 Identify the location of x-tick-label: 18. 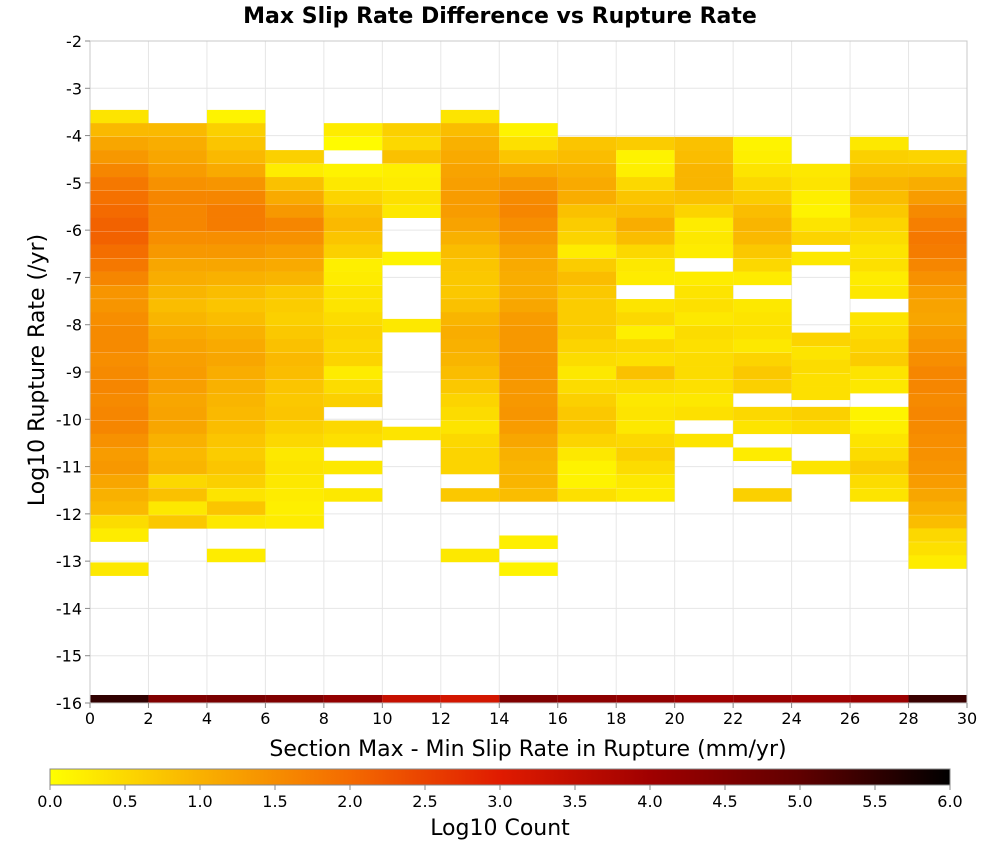
(616, 718).